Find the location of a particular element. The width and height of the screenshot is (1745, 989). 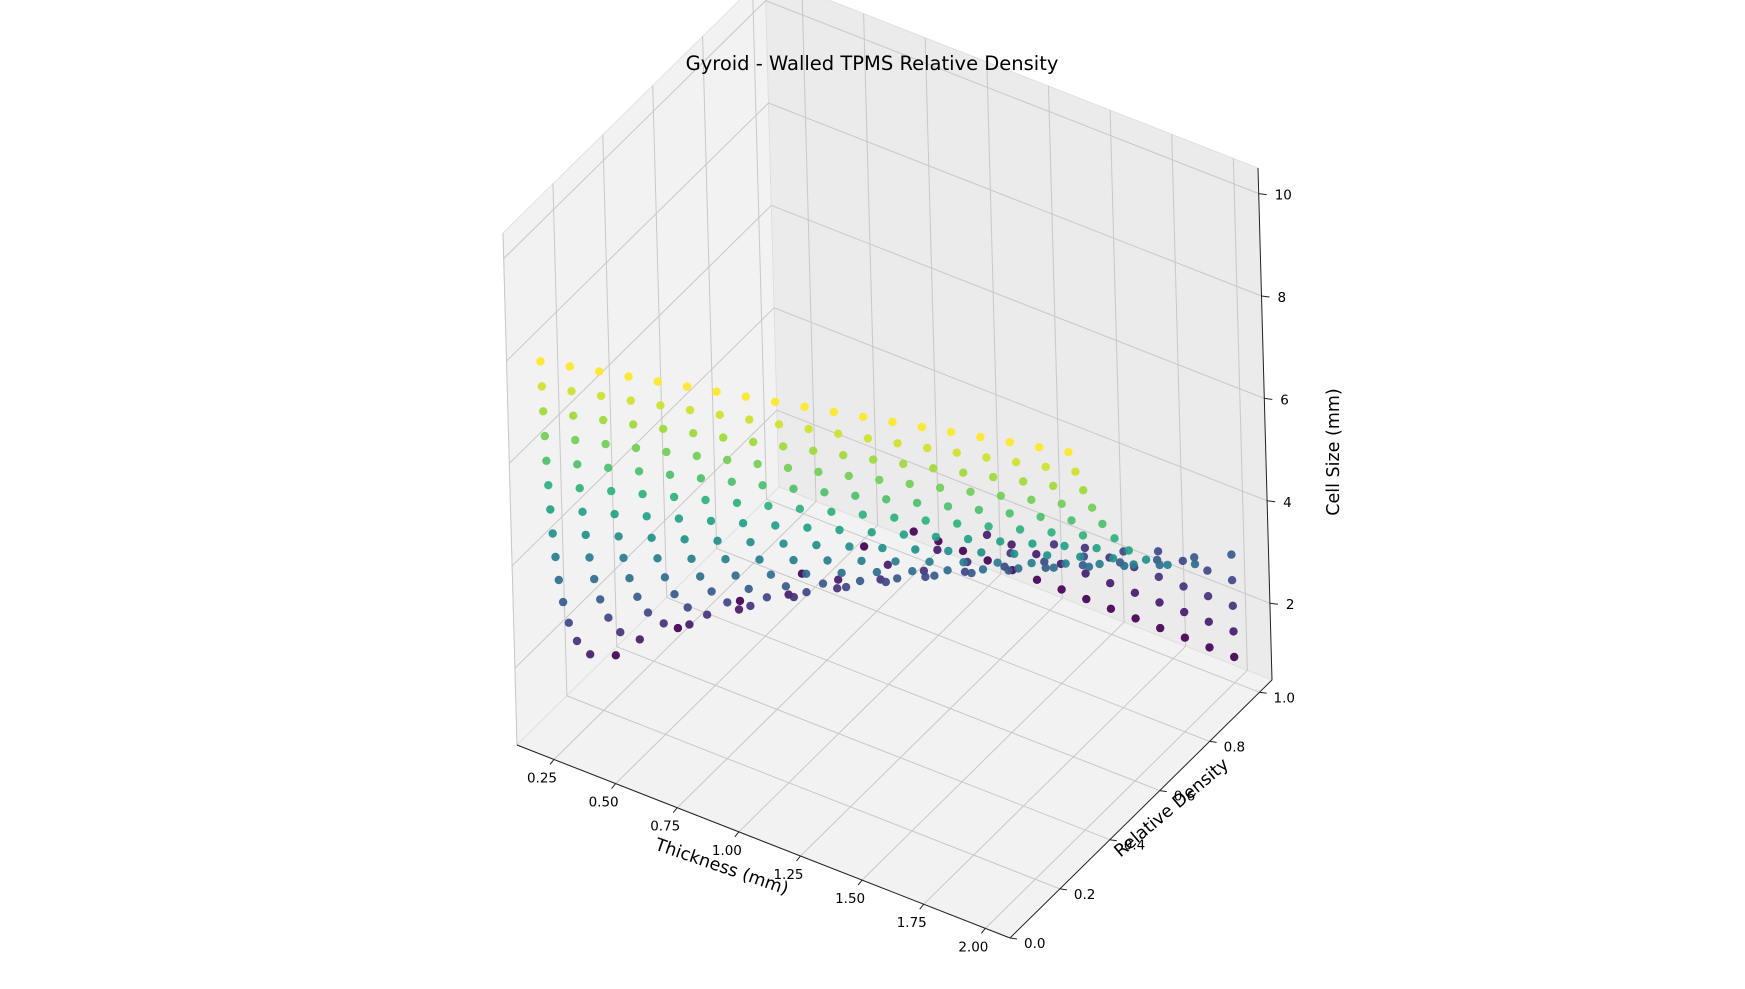

y-tick-label: 0.4 is located at coordinates (1134, 846).